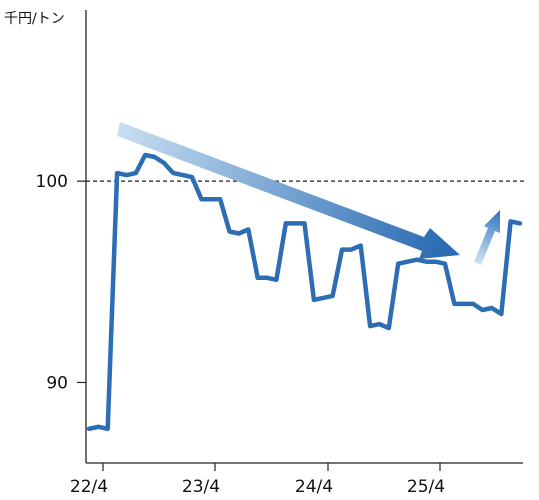 The height and width of the screenshot is (500, 539). I want to click on upward-trend-arrow, so click(487, 237).